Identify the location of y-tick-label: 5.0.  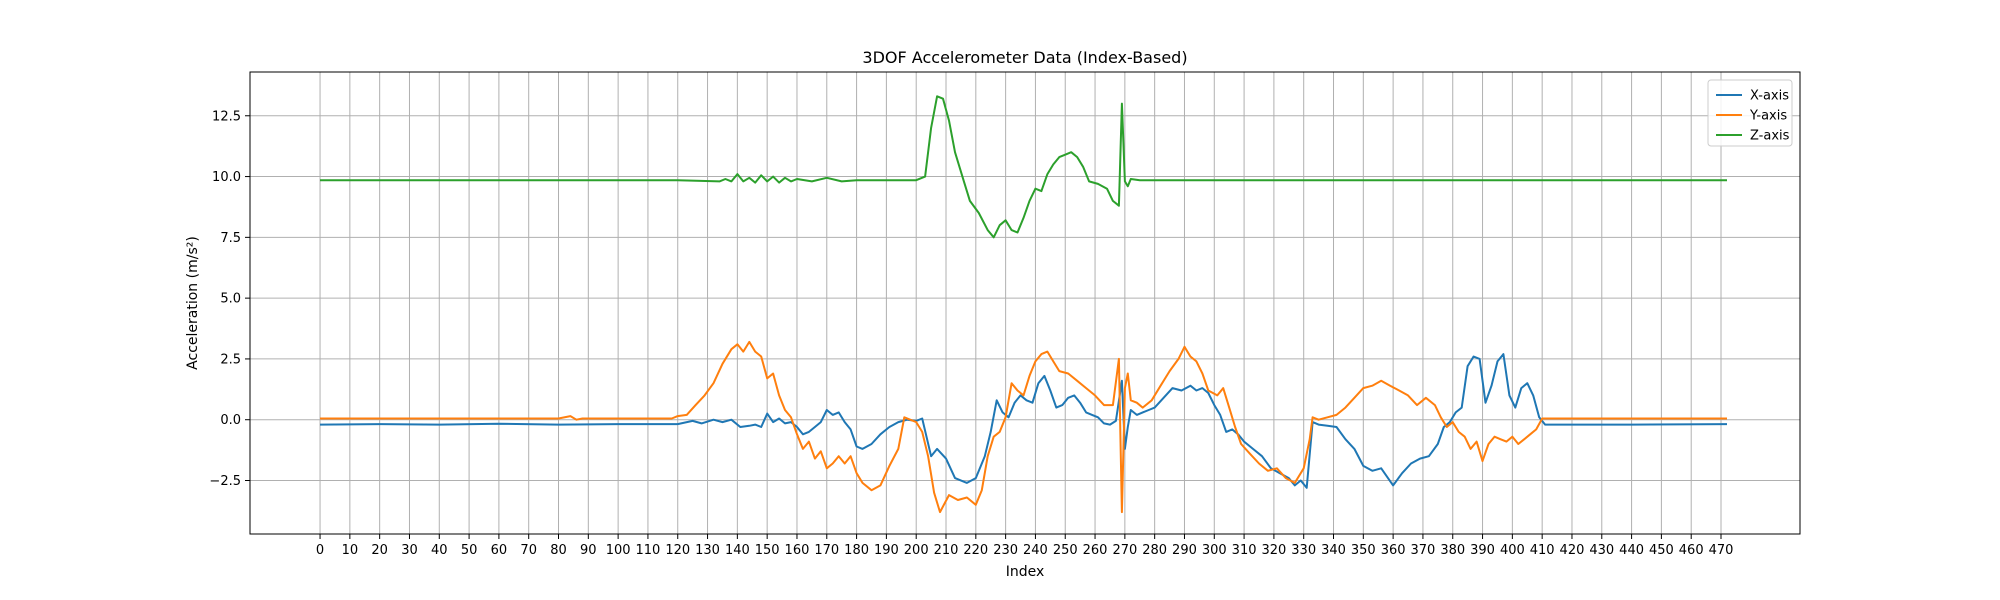
(230, 299).